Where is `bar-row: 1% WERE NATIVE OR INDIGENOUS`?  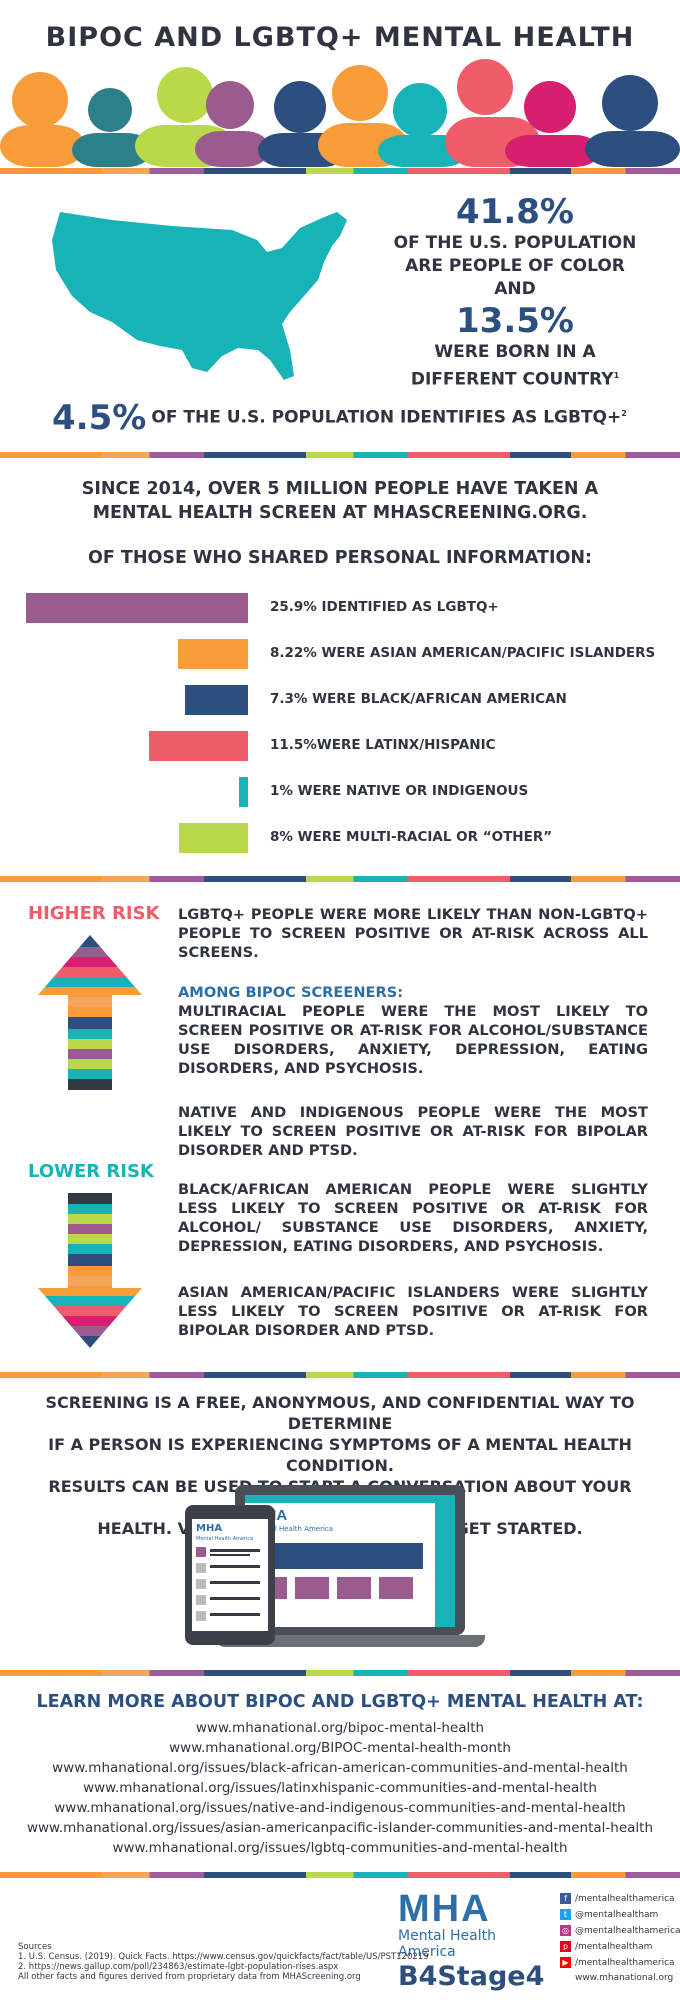 bar-row: 1% WERE NATIVE OR INDIGENOUS is located at coordinates (340, 791).